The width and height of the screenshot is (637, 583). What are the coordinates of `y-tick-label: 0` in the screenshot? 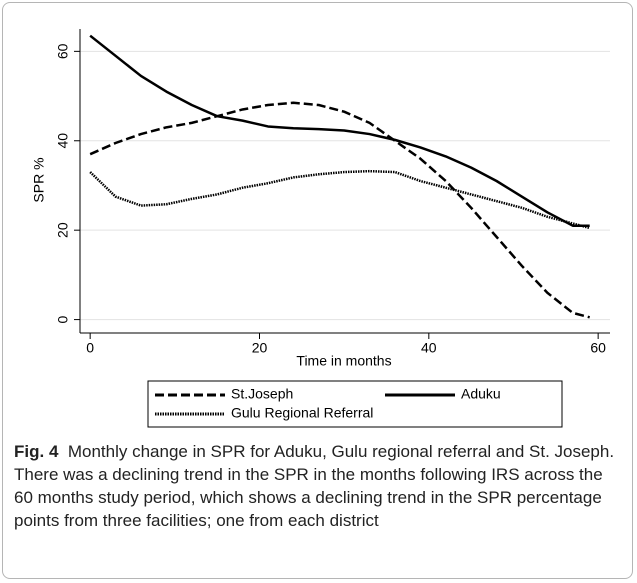 It's located at (63, 319).